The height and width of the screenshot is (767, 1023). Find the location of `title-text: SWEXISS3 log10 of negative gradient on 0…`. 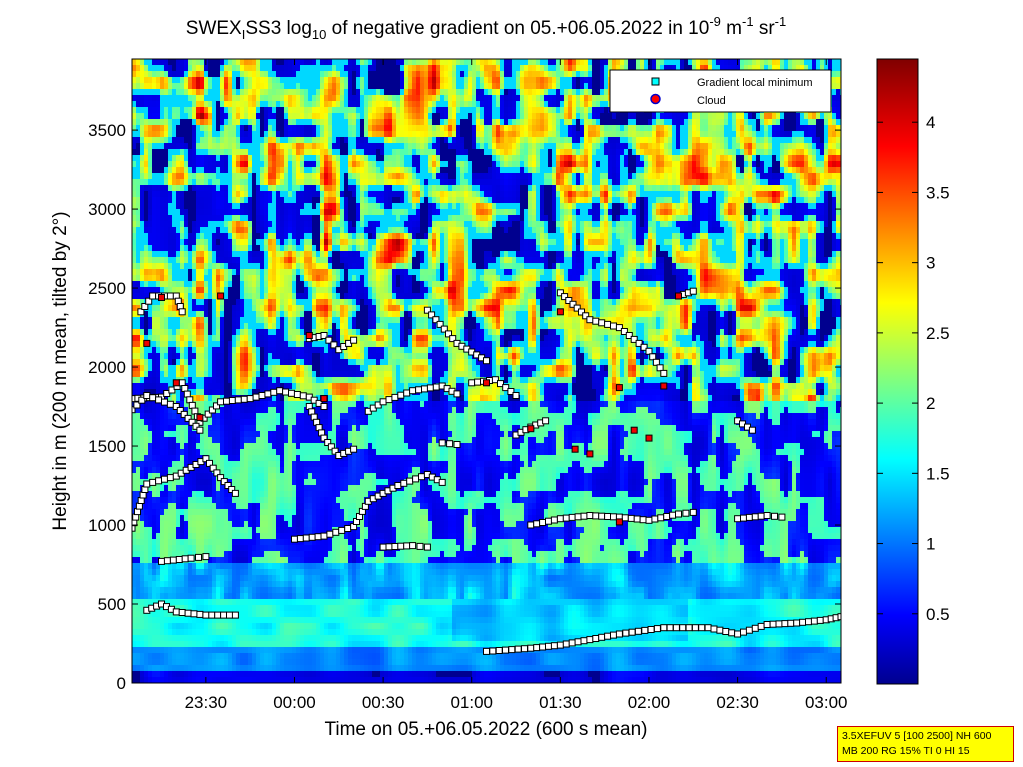

title-text: SWEXISS3 log10 of negative gradient on 0… is located at coordinates (486, 28).